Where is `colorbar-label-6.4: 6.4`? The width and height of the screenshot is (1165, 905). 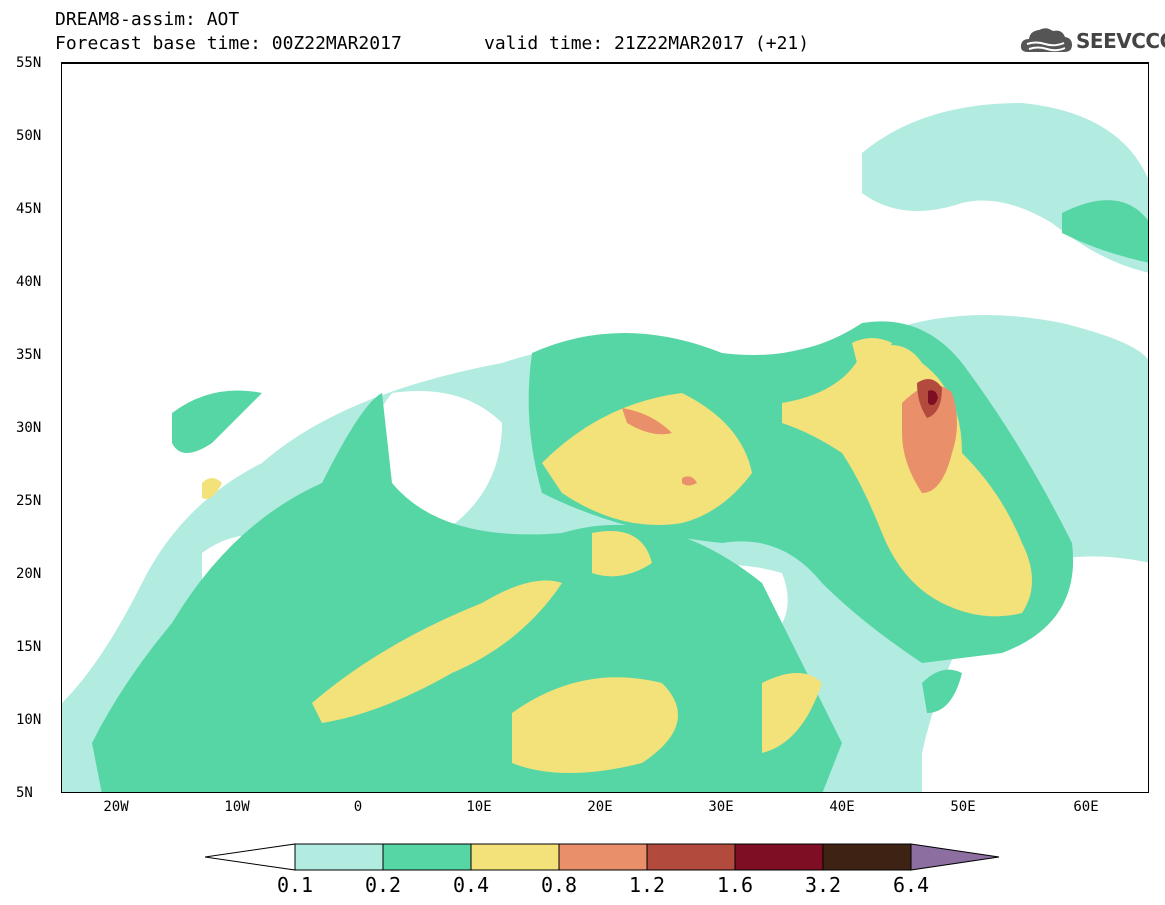 colorbar-label-6.4: 6.4 is located at coordinates (911, 885).